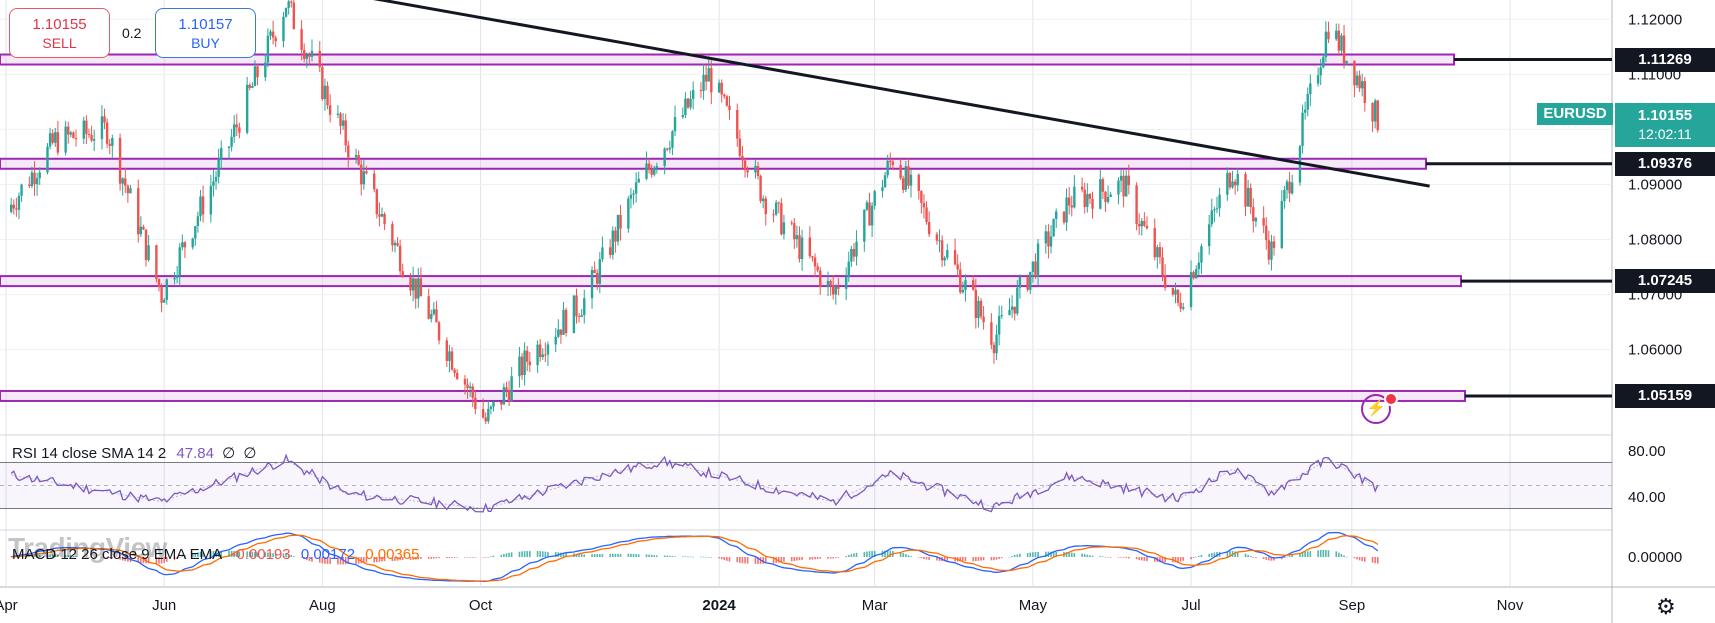 The width and height of the screenshot is (1715, 623). I want to click on last-price-badge: 1.10155 12:02:11, so click(1665, 125).